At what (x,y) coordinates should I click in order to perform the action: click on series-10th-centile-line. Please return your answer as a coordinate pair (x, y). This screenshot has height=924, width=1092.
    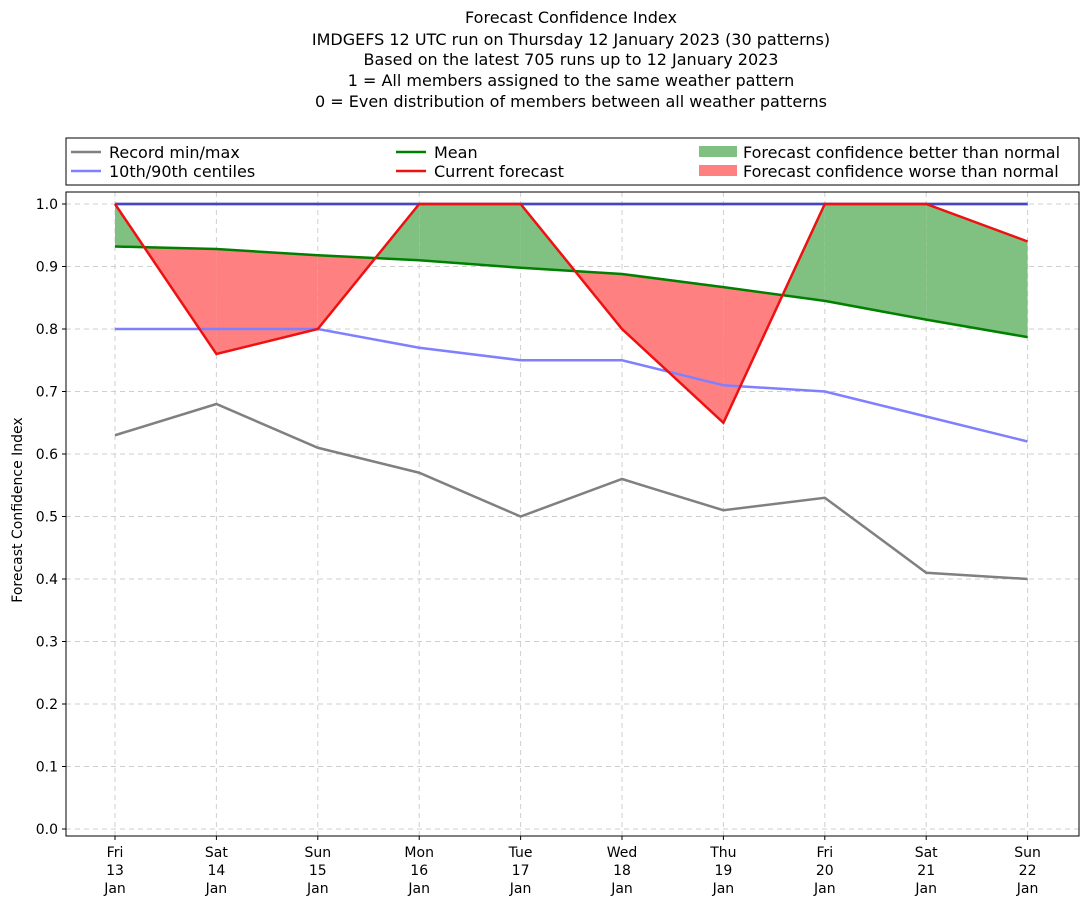
    Looking at the image, I should click on (571, 385).